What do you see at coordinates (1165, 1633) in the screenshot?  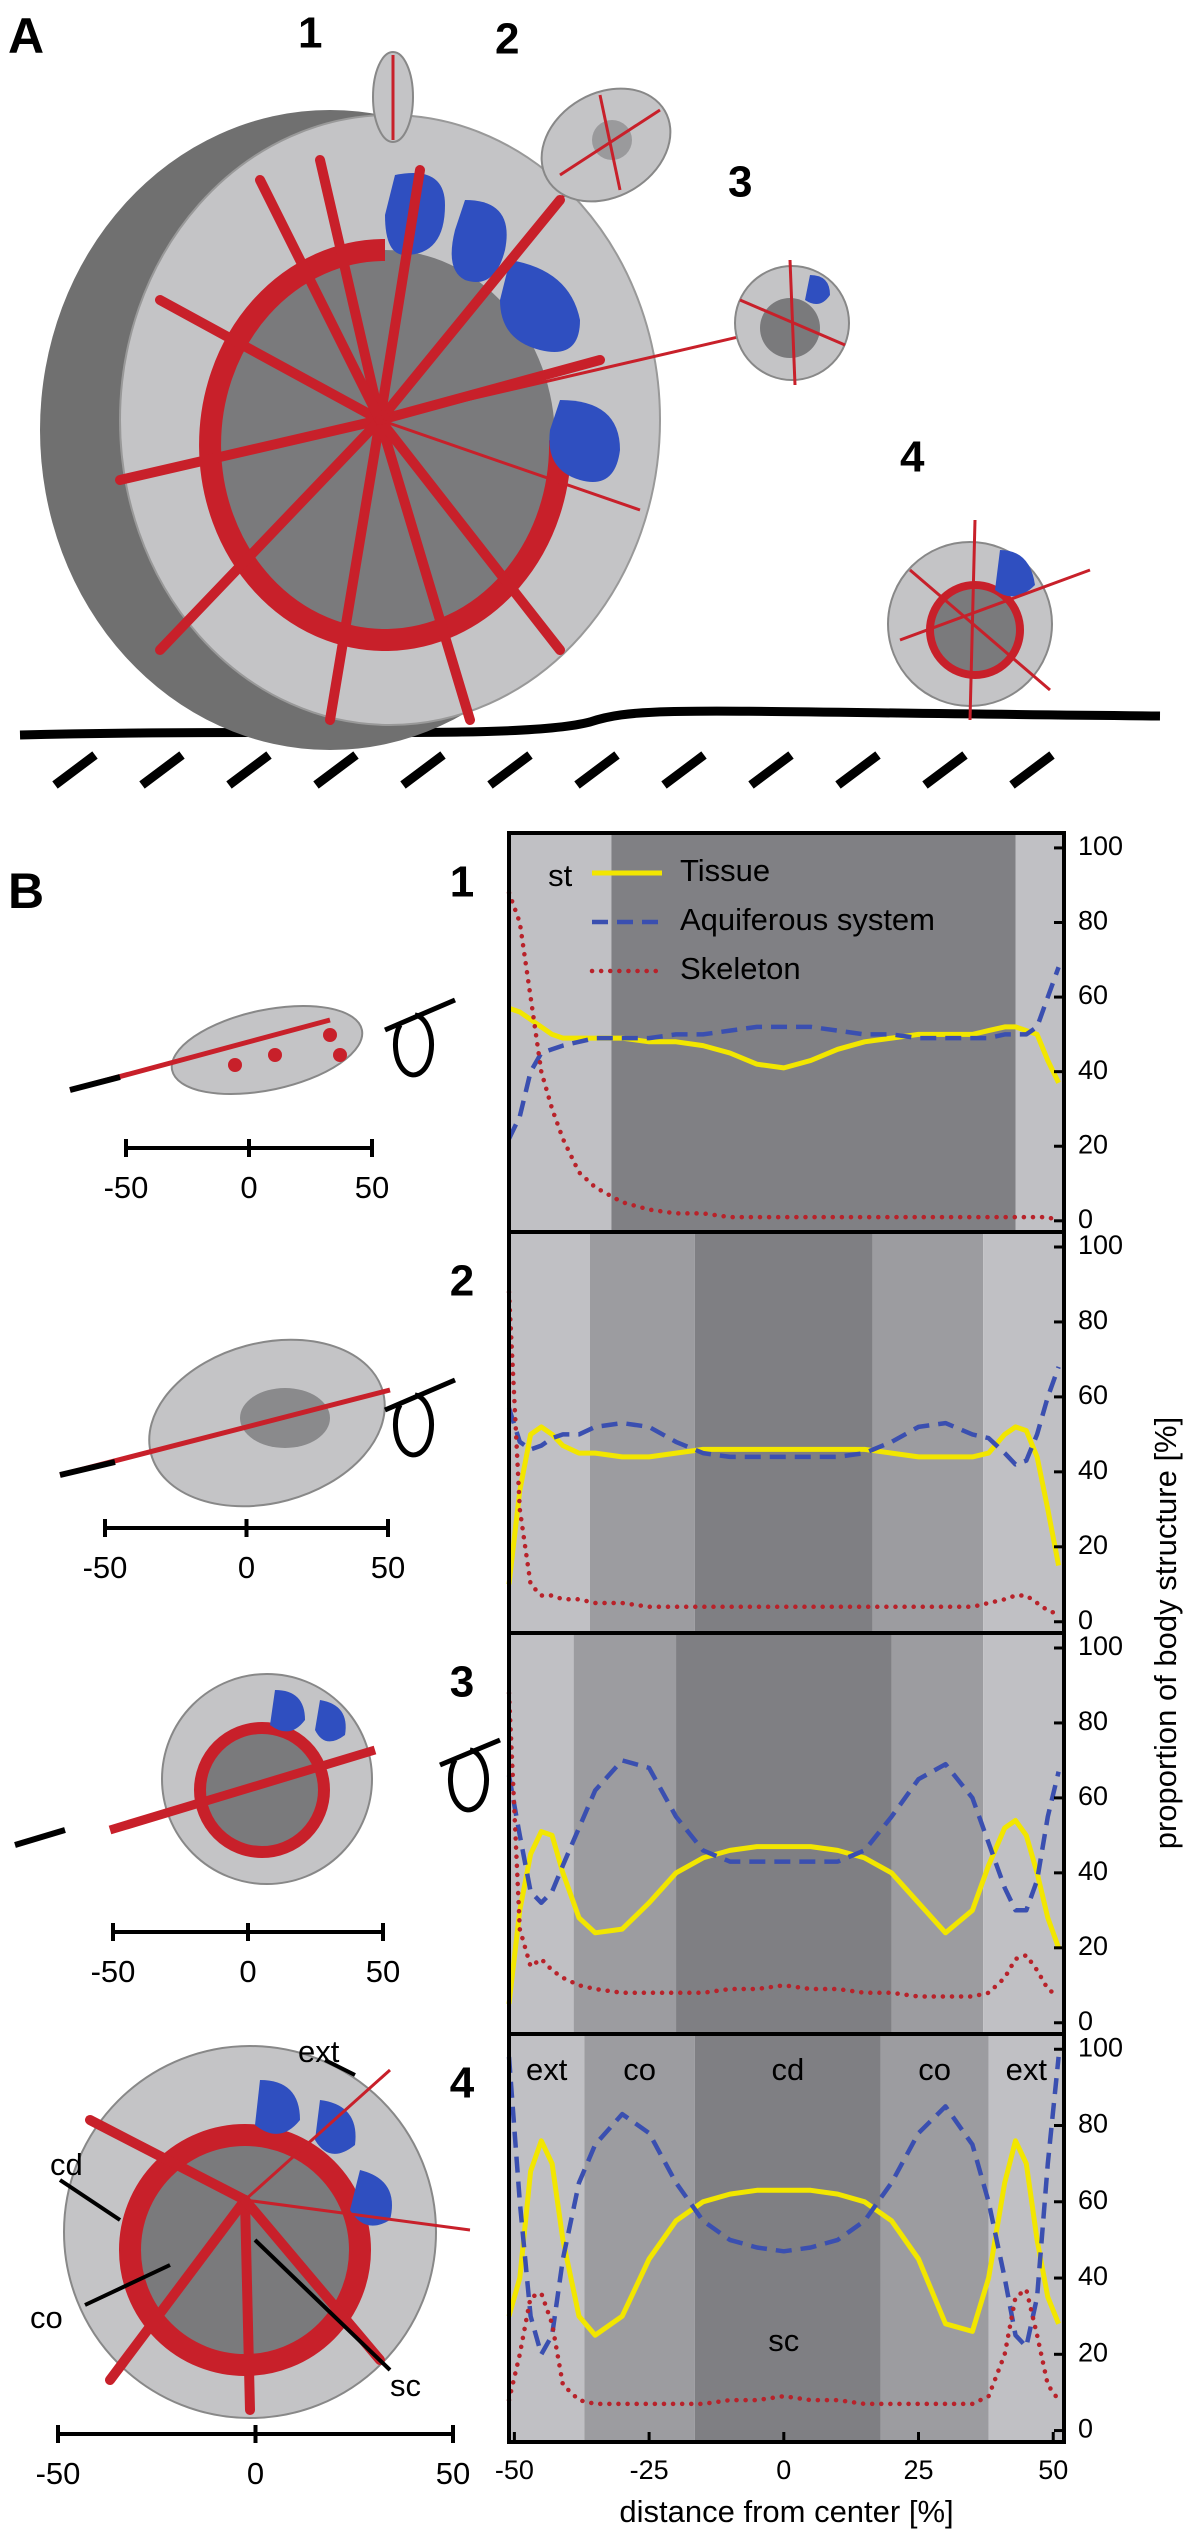 I see `y-axis-label: proportion of body structure [%]` at bounding box center [1165, 1633].